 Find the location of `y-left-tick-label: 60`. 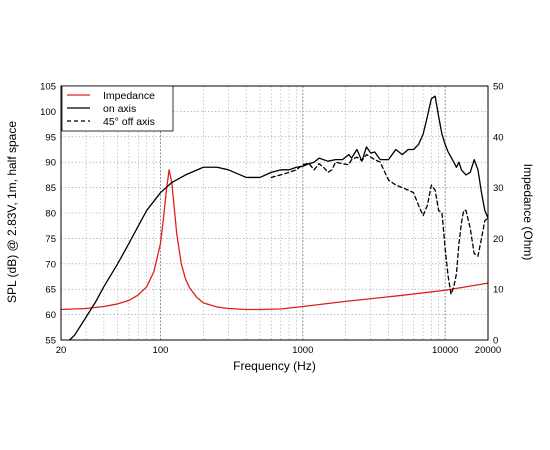

y-left-tick-label: 60 is located at coordinates (50, 315).